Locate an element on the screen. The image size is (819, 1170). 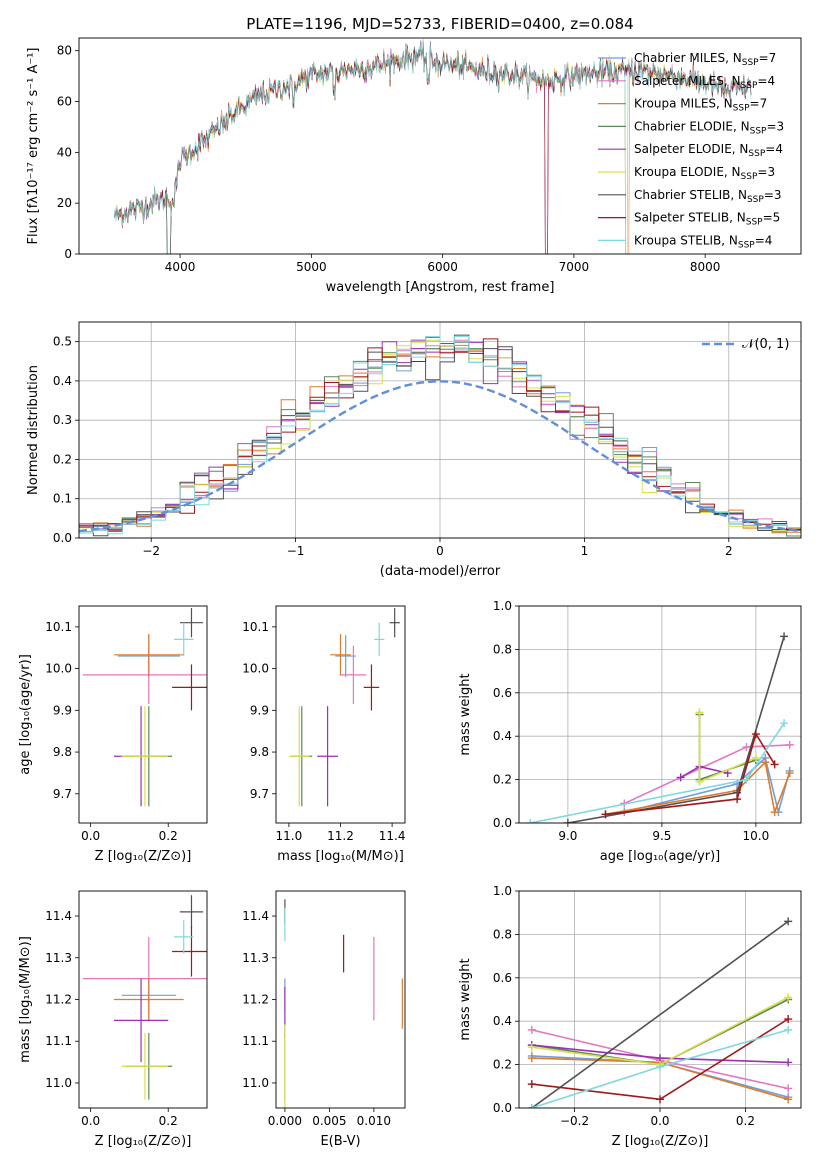
x-tick-label: 8000 is located at coordinates (705, 267).